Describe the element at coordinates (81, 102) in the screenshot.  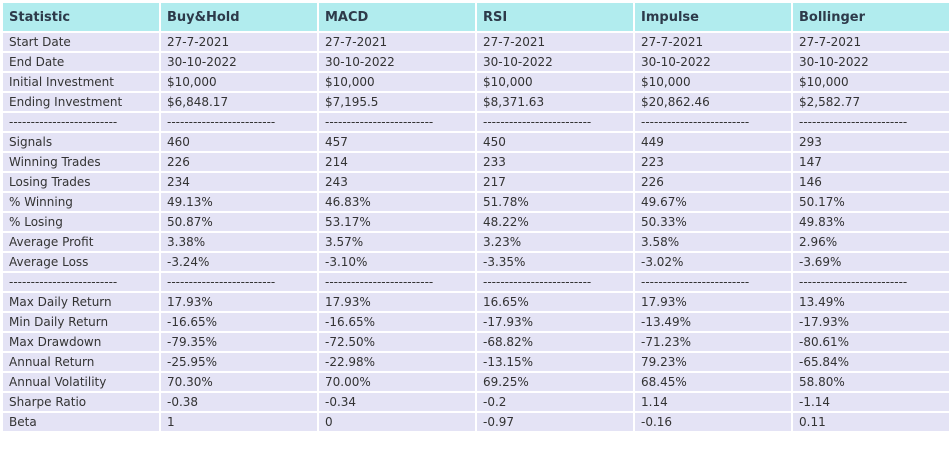
I see `row-label-cell: Ending Investment` at that location.